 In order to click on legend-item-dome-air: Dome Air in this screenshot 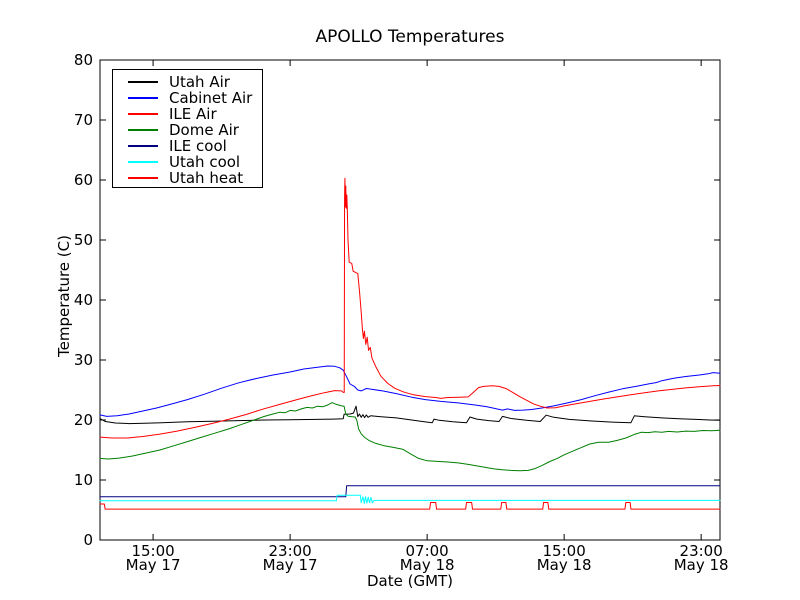, I will do `click(187, 130)`.